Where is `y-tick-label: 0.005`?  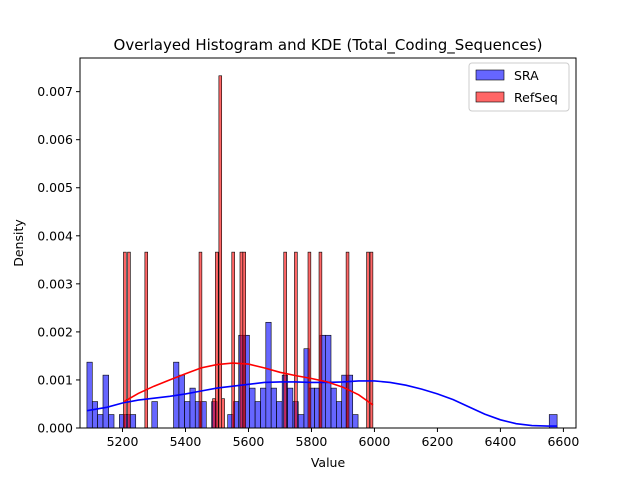
y-tick-label: 0.005 is located at coordinates (55, 187).